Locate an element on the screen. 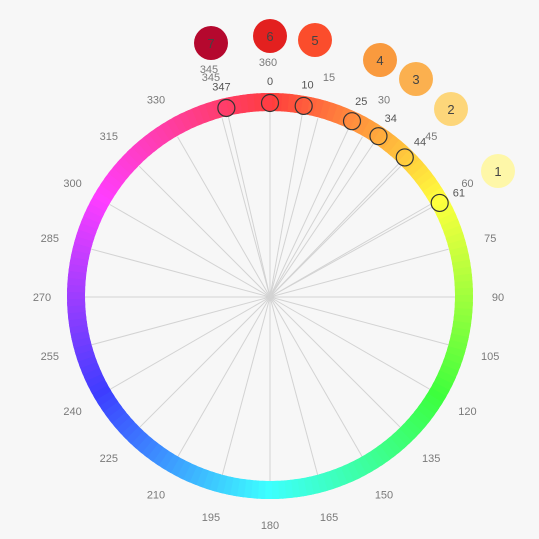 The image size is (539, 539). degree-label: 210 is located at coordinates (156, 495).